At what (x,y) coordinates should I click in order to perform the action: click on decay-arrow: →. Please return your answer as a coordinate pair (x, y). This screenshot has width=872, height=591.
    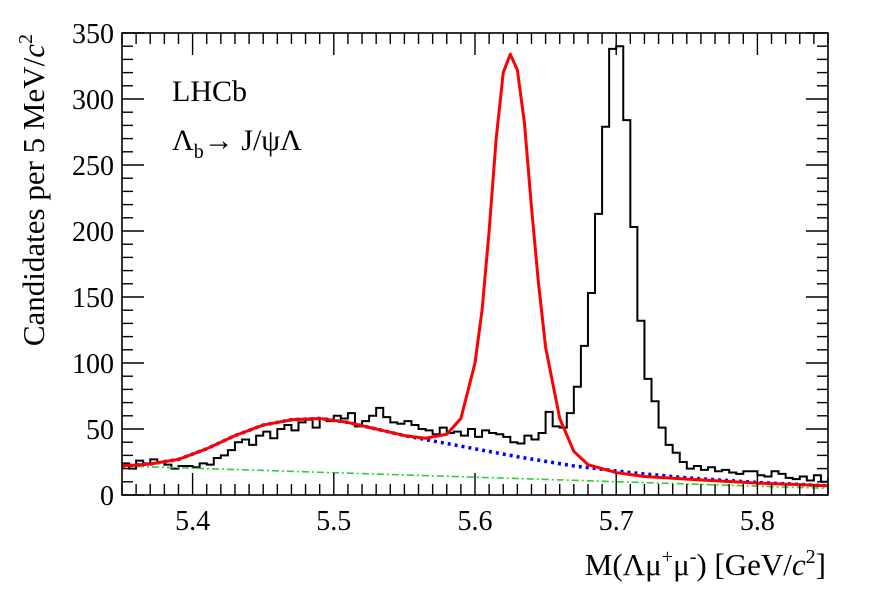
    Looking at the image, I should click on (219, 140).